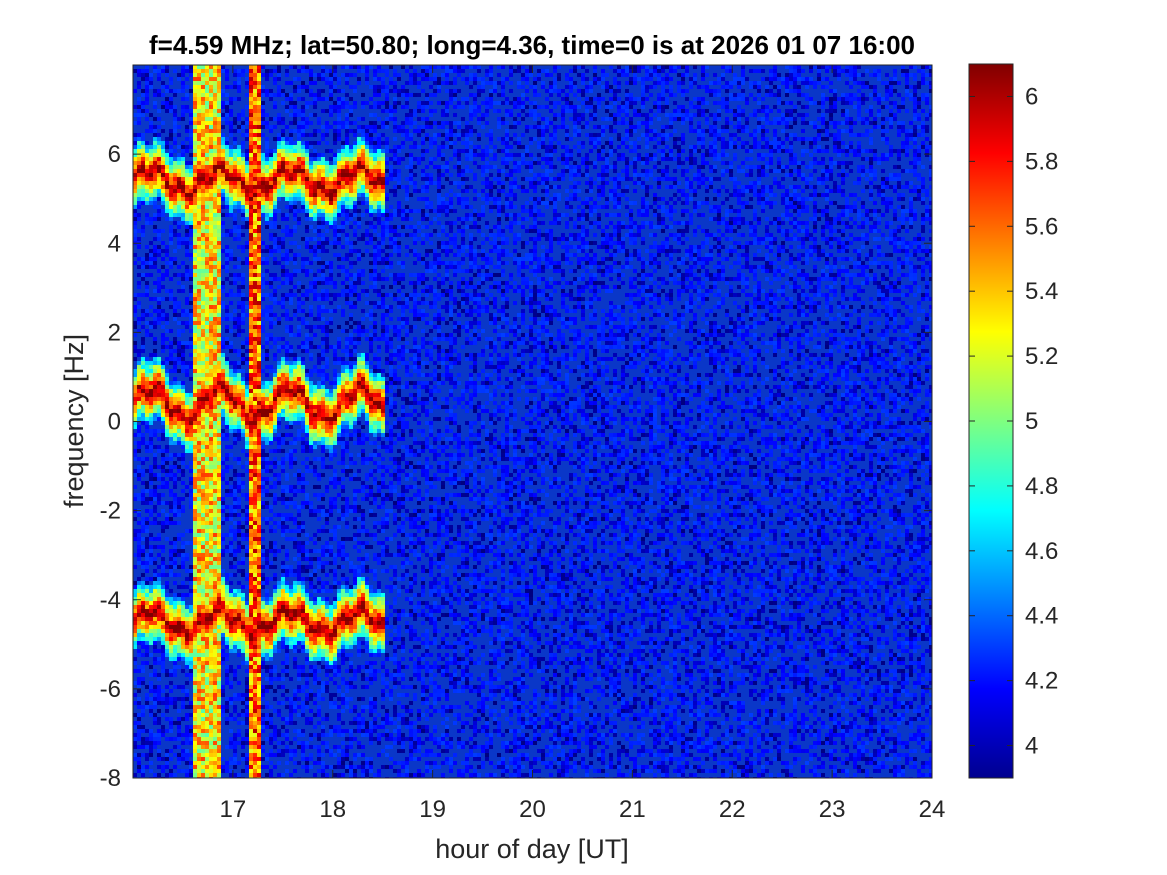 This screenshot has width=1167, height=875. I want to click on y-tick-label: -2, so click(110, 511).